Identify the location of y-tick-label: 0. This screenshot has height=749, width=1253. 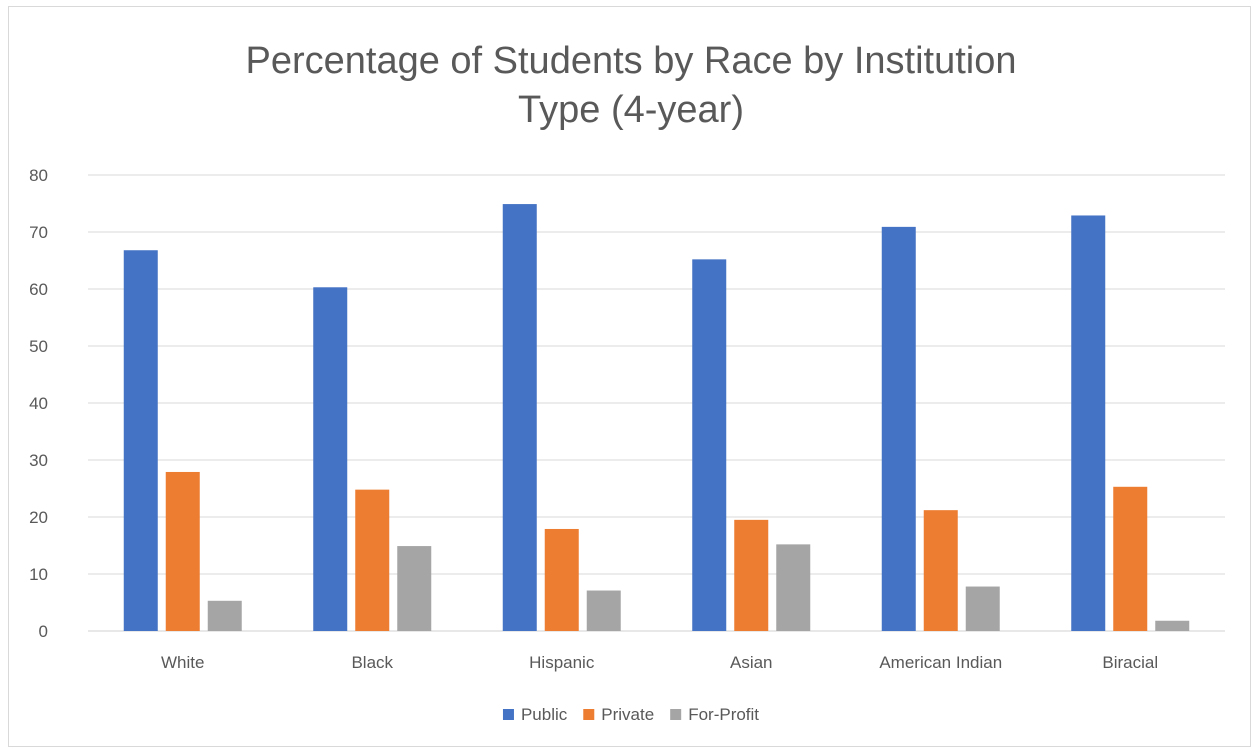
(43, 631).